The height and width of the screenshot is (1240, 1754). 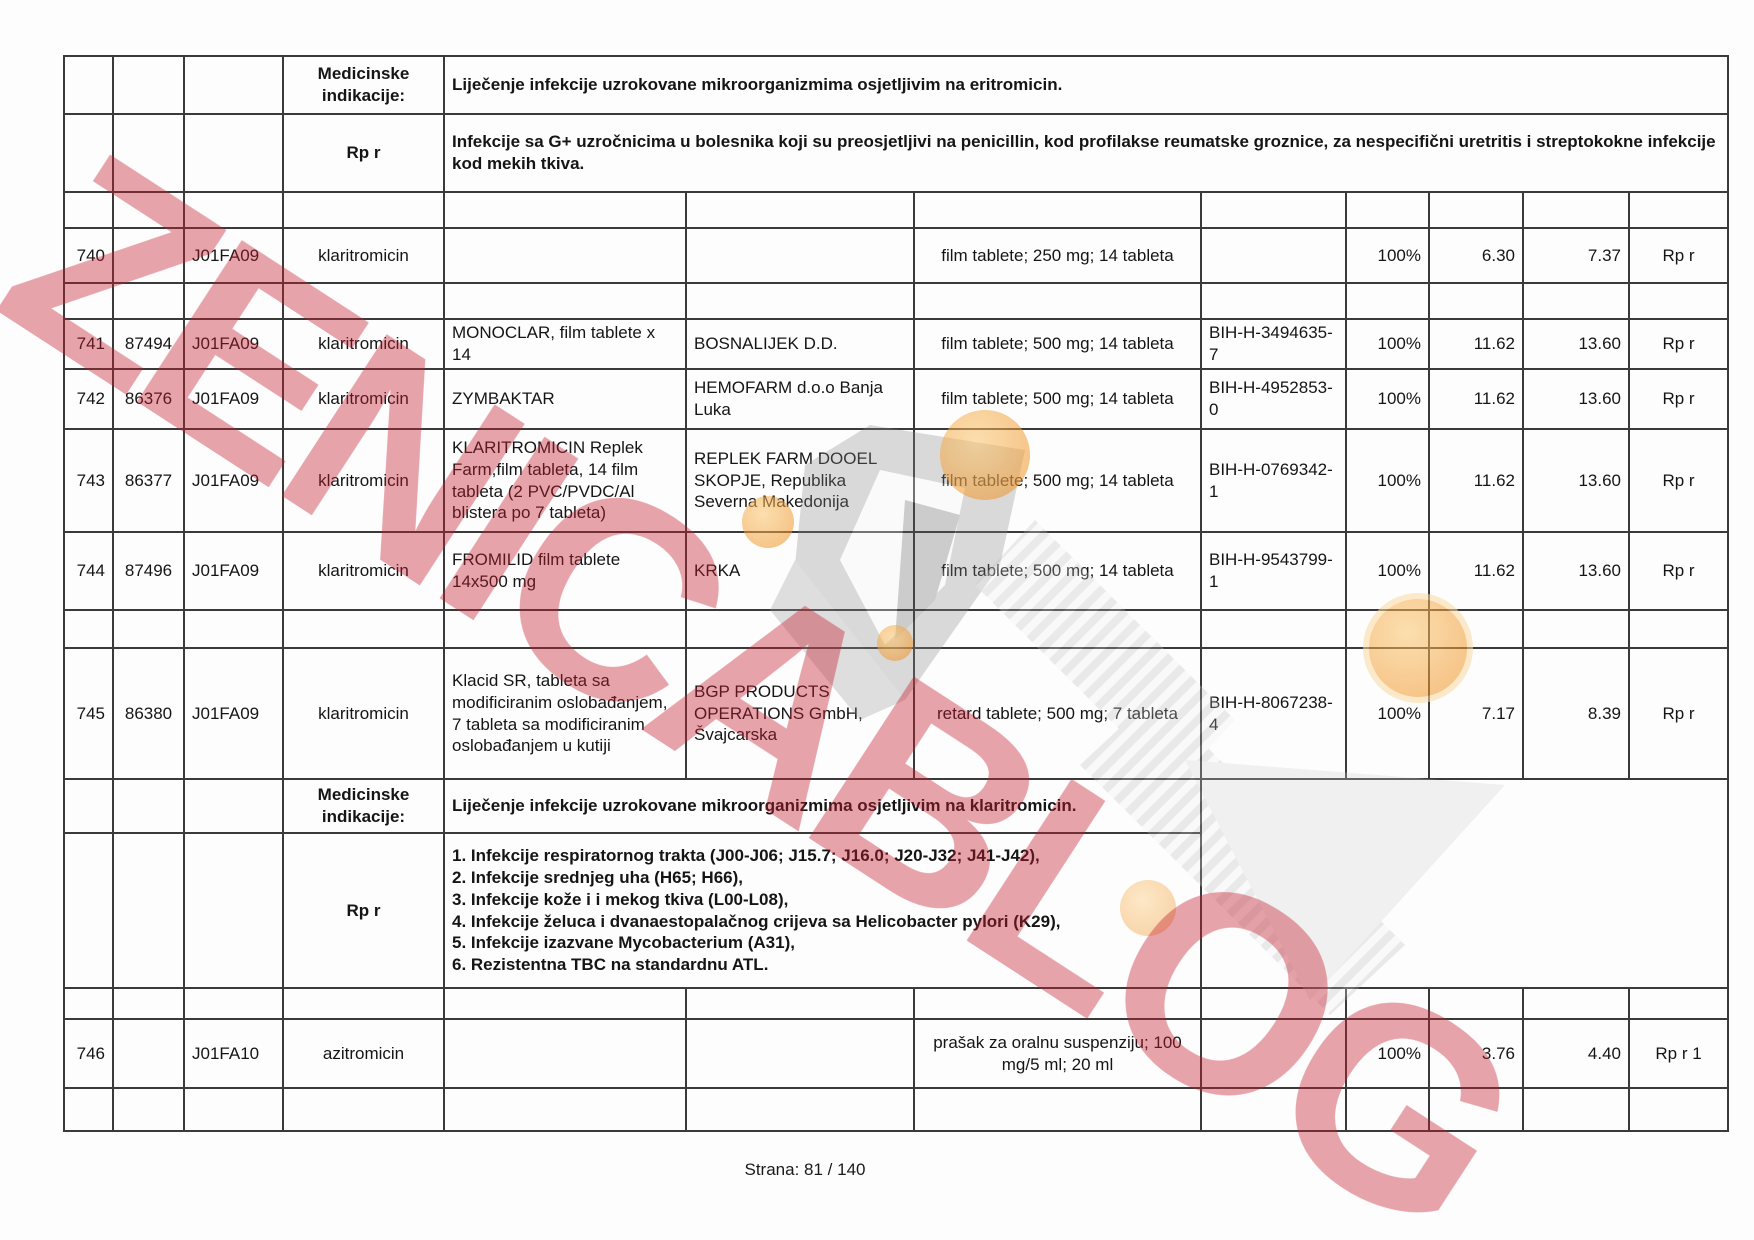 What do you see at coordinates (1273, 399) in the screenshot?
I see `cell-reg-number: BIH-H-4952853-0` at bounding box center [1273, 399].